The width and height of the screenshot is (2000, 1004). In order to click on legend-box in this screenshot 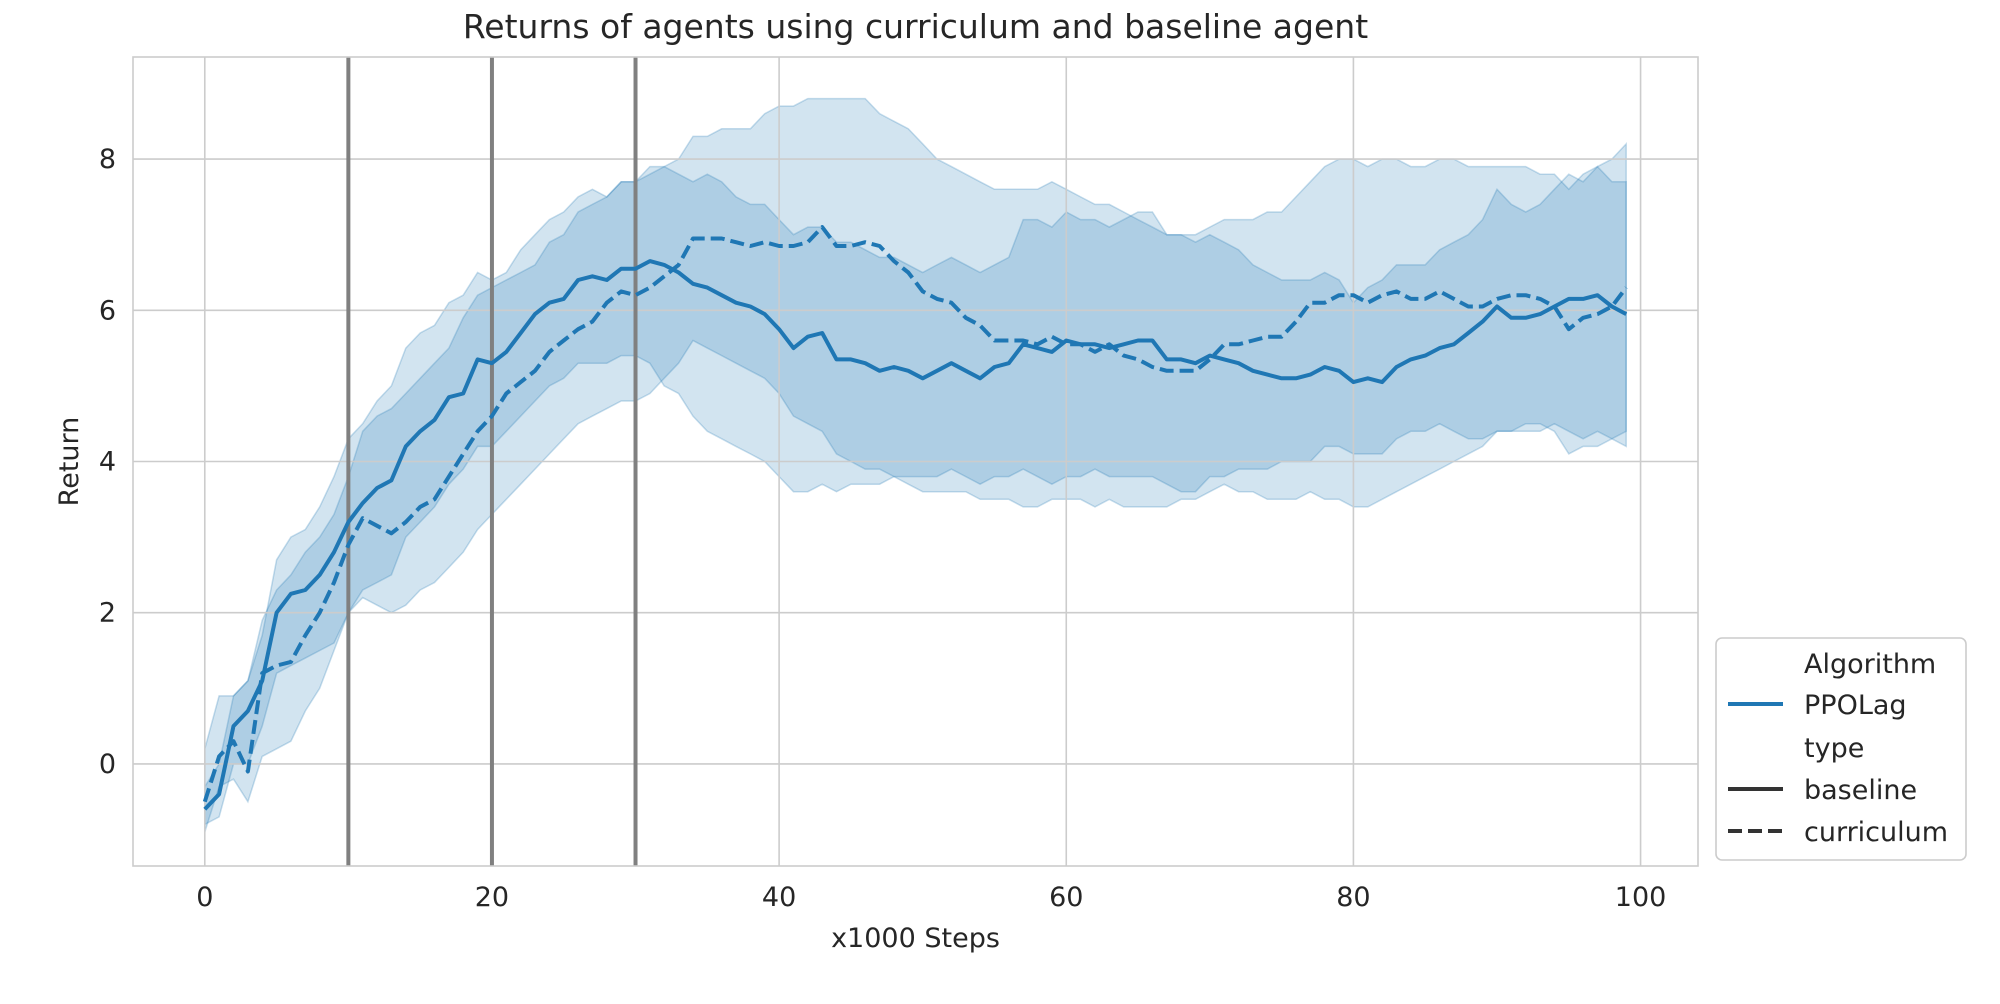, I will do `click(1841, 749)`.